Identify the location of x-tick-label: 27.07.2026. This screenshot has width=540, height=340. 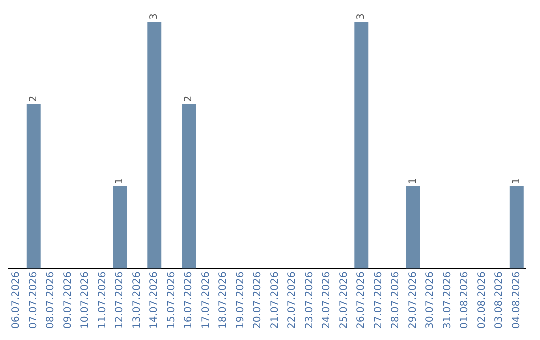
(378, 301).